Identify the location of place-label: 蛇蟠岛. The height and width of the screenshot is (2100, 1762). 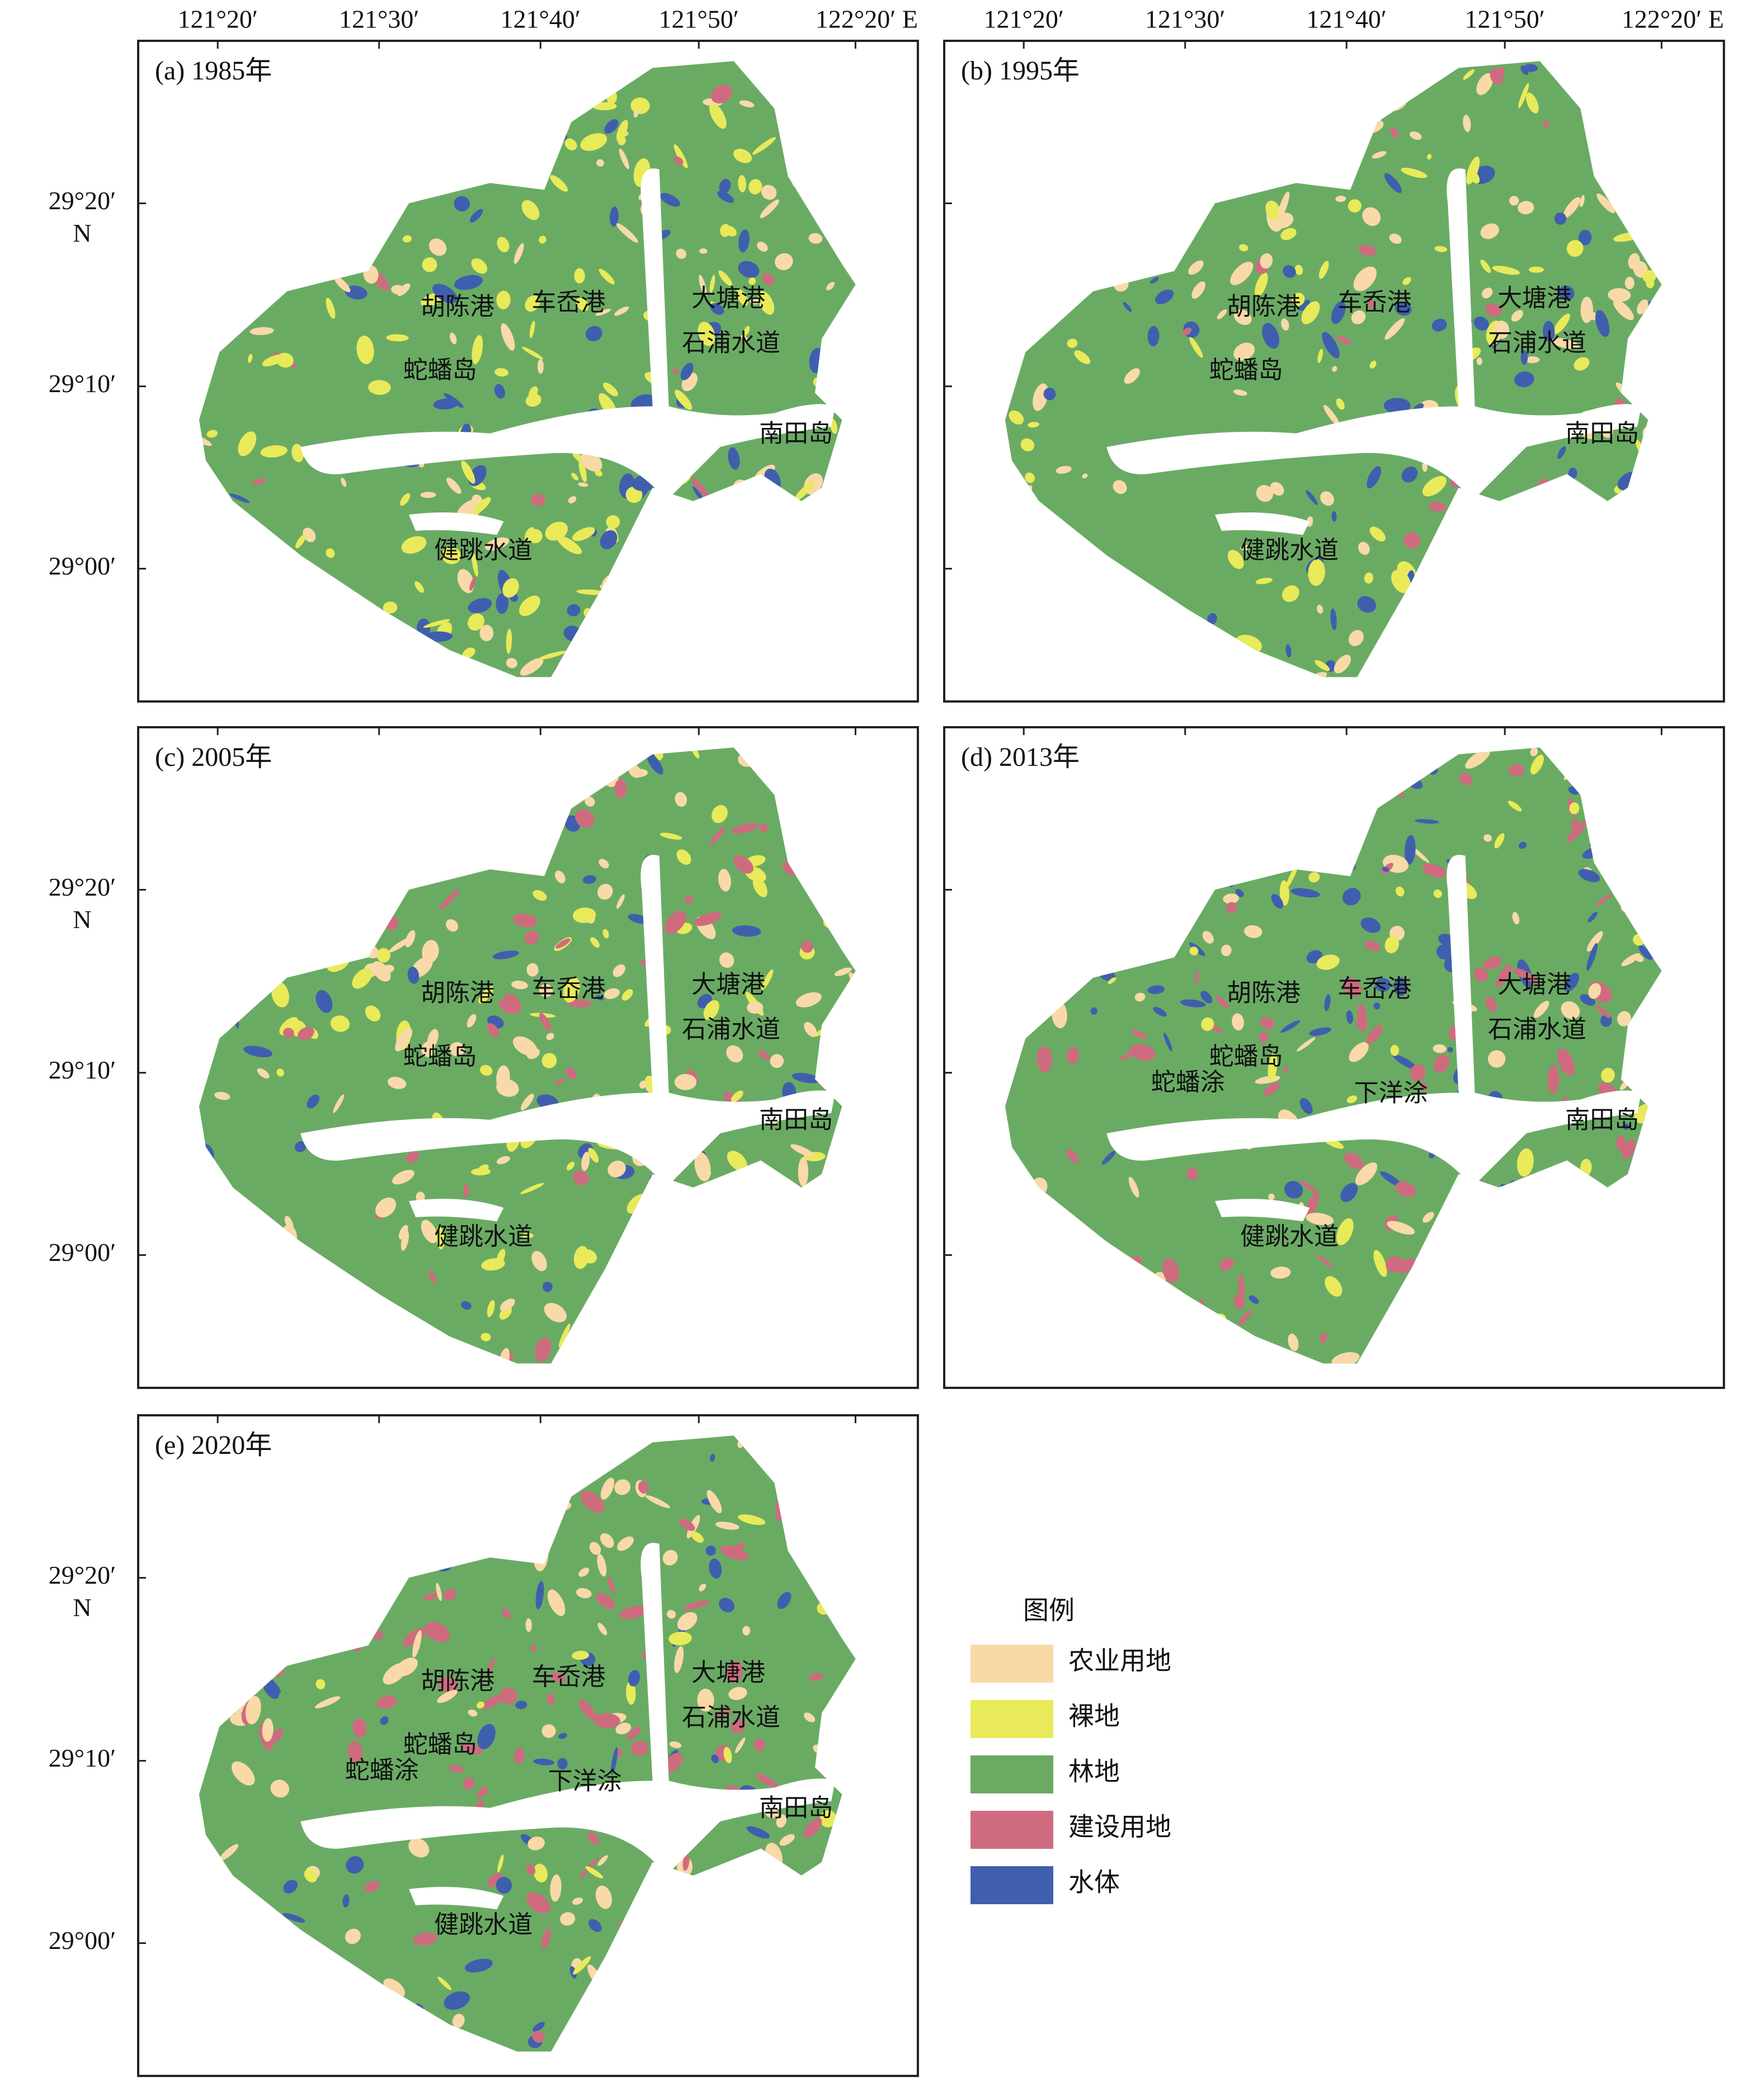
(440, 1056).